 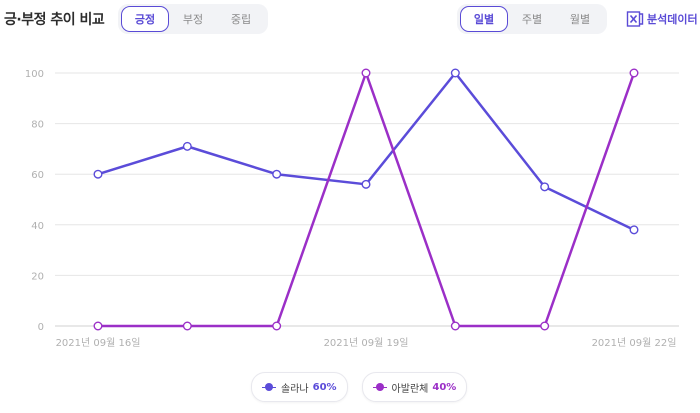 I want to click on series1-marker-icon, so click(x=269, y=387).